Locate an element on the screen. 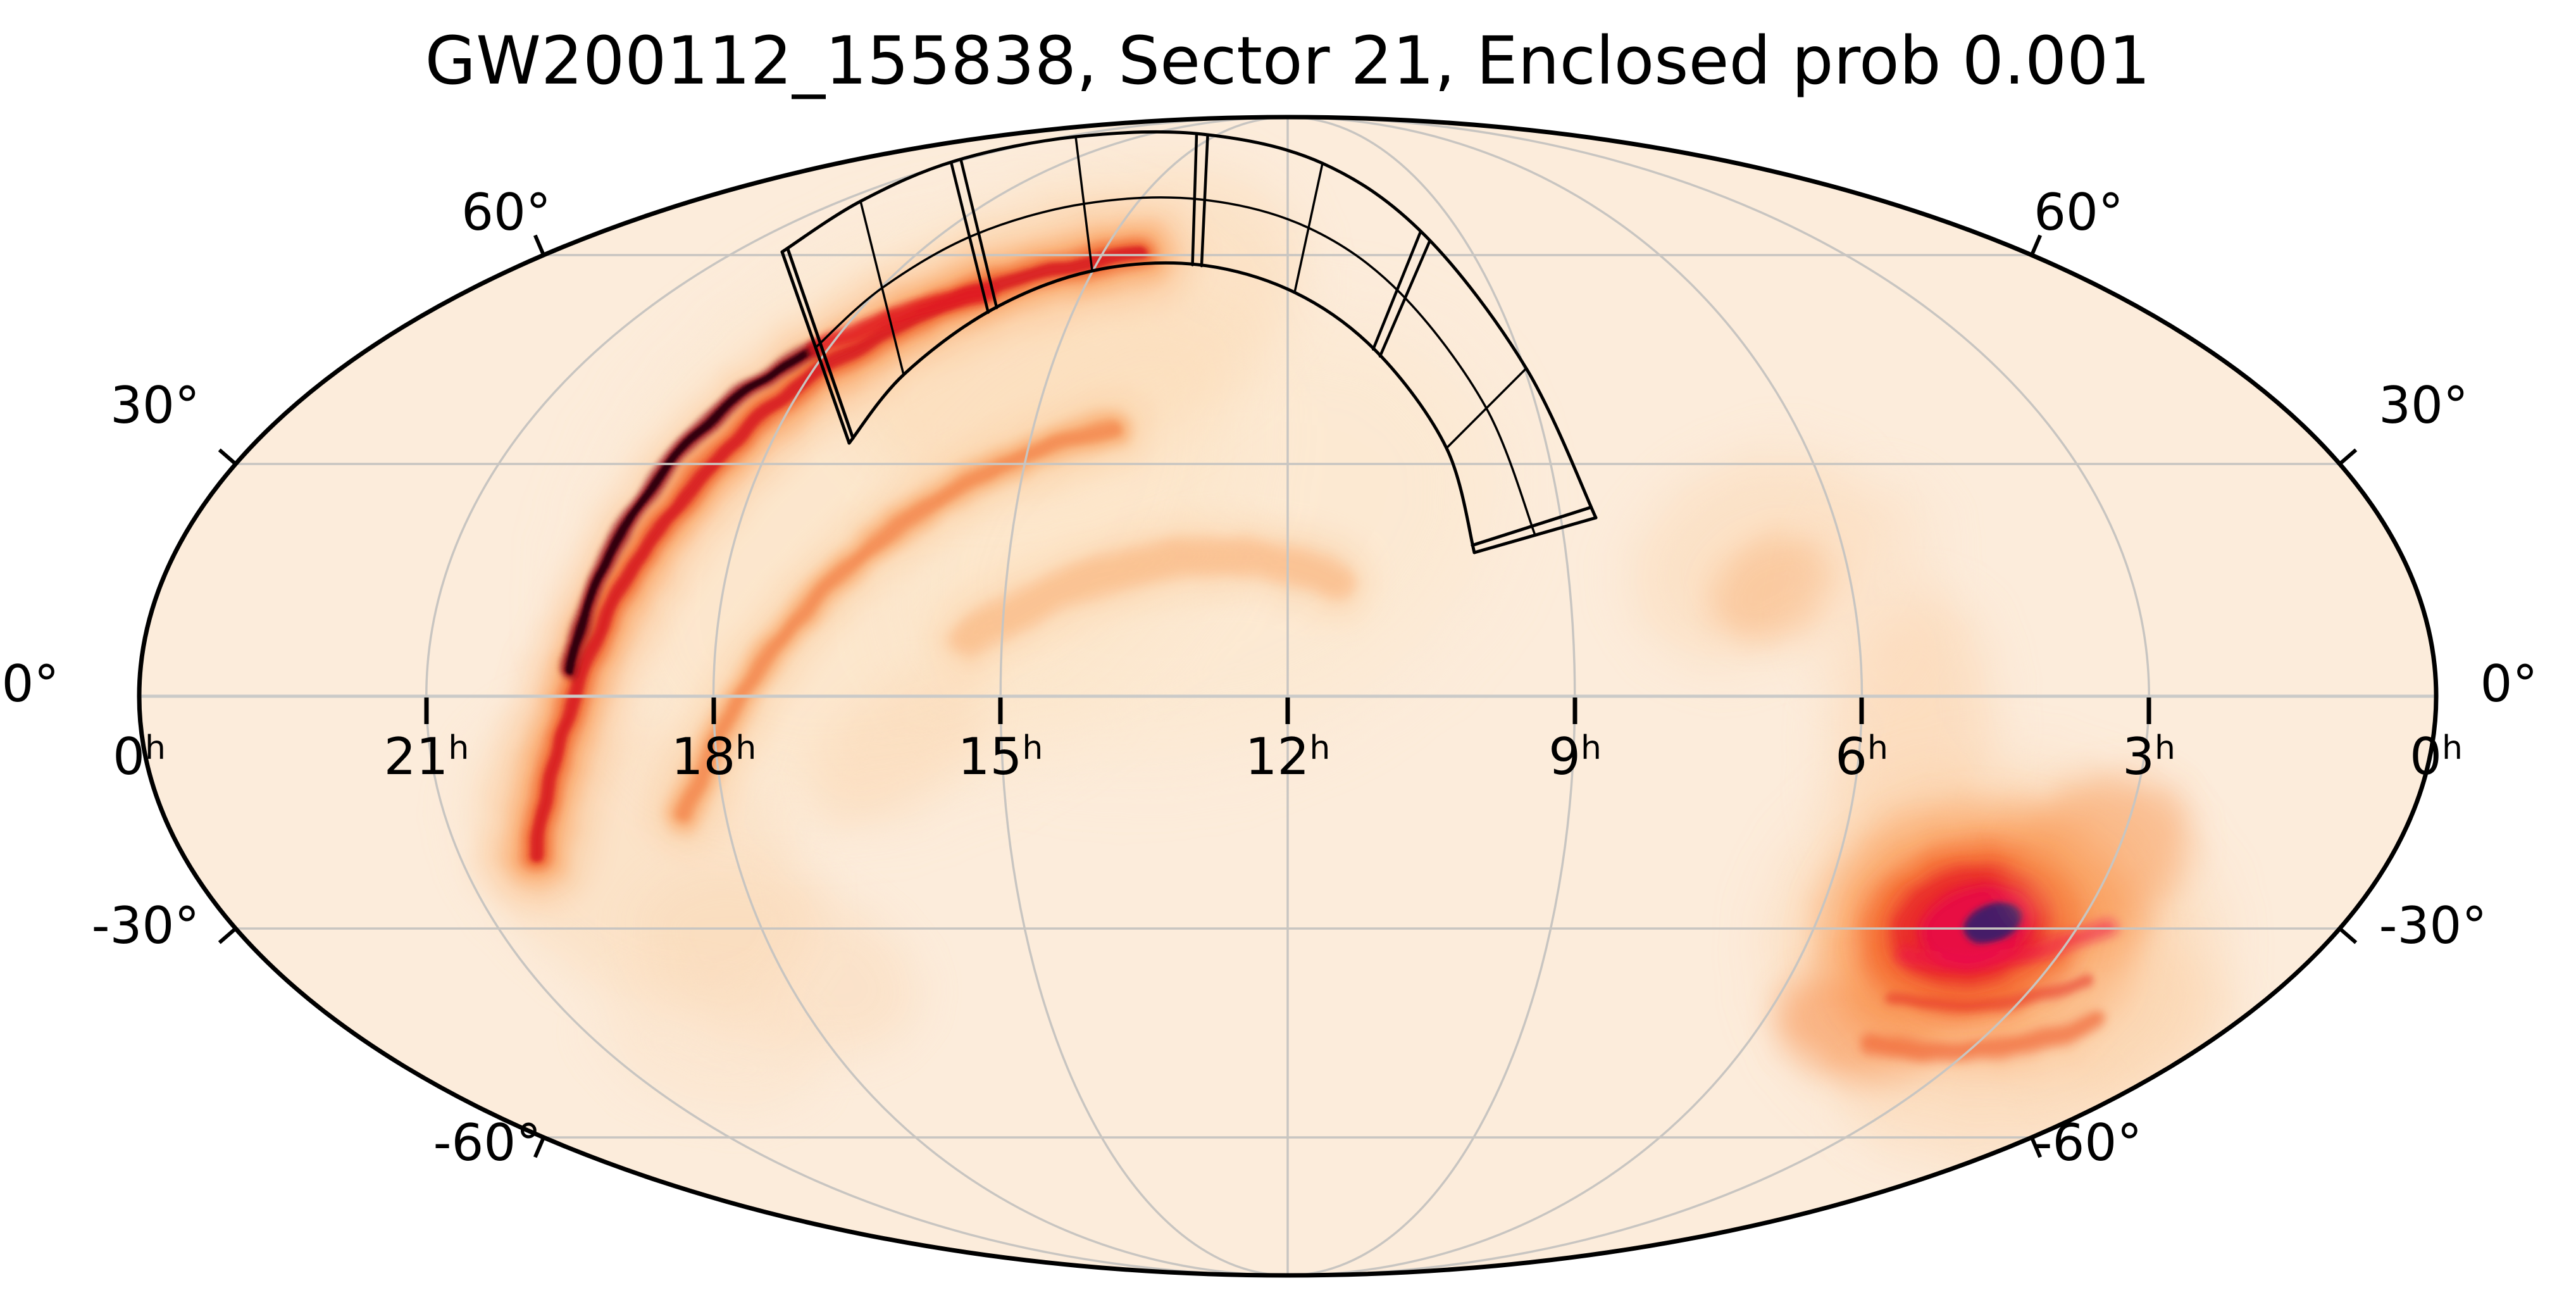  dec-tick-label-left: -30° is located at coordinates (146, 925).